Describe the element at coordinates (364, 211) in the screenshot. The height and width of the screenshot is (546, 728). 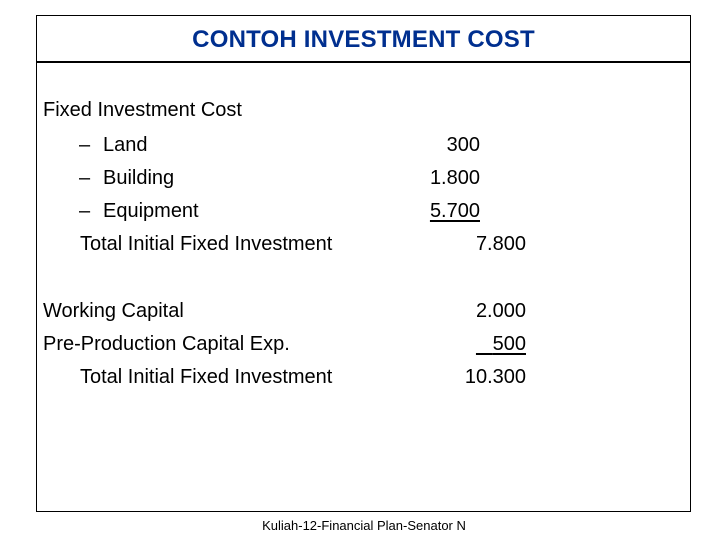
I see `fixed-item-row: – Equipment 5.700` at that location.